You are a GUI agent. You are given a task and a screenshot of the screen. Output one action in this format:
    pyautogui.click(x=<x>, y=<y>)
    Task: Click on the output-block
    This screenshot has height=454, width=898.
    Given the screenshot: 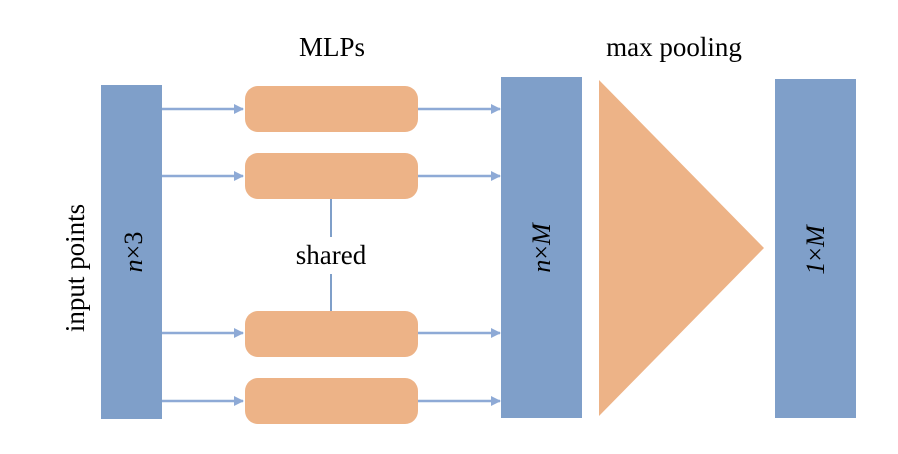 What is the action you would take?
    pyautogui.click(x=815, y=248)
    